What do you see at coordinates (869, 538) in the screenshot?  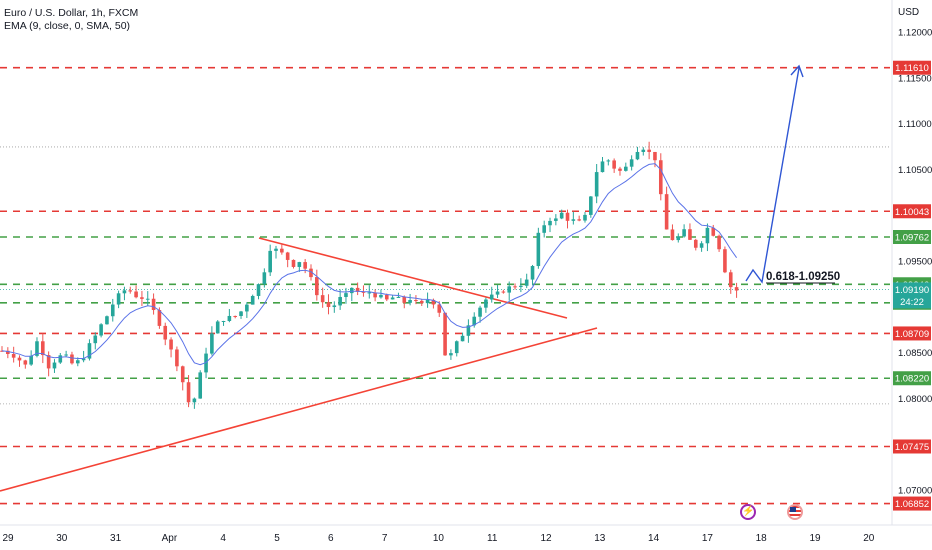 I see `x-tick-label: 20` at bounding box center [869, 538].